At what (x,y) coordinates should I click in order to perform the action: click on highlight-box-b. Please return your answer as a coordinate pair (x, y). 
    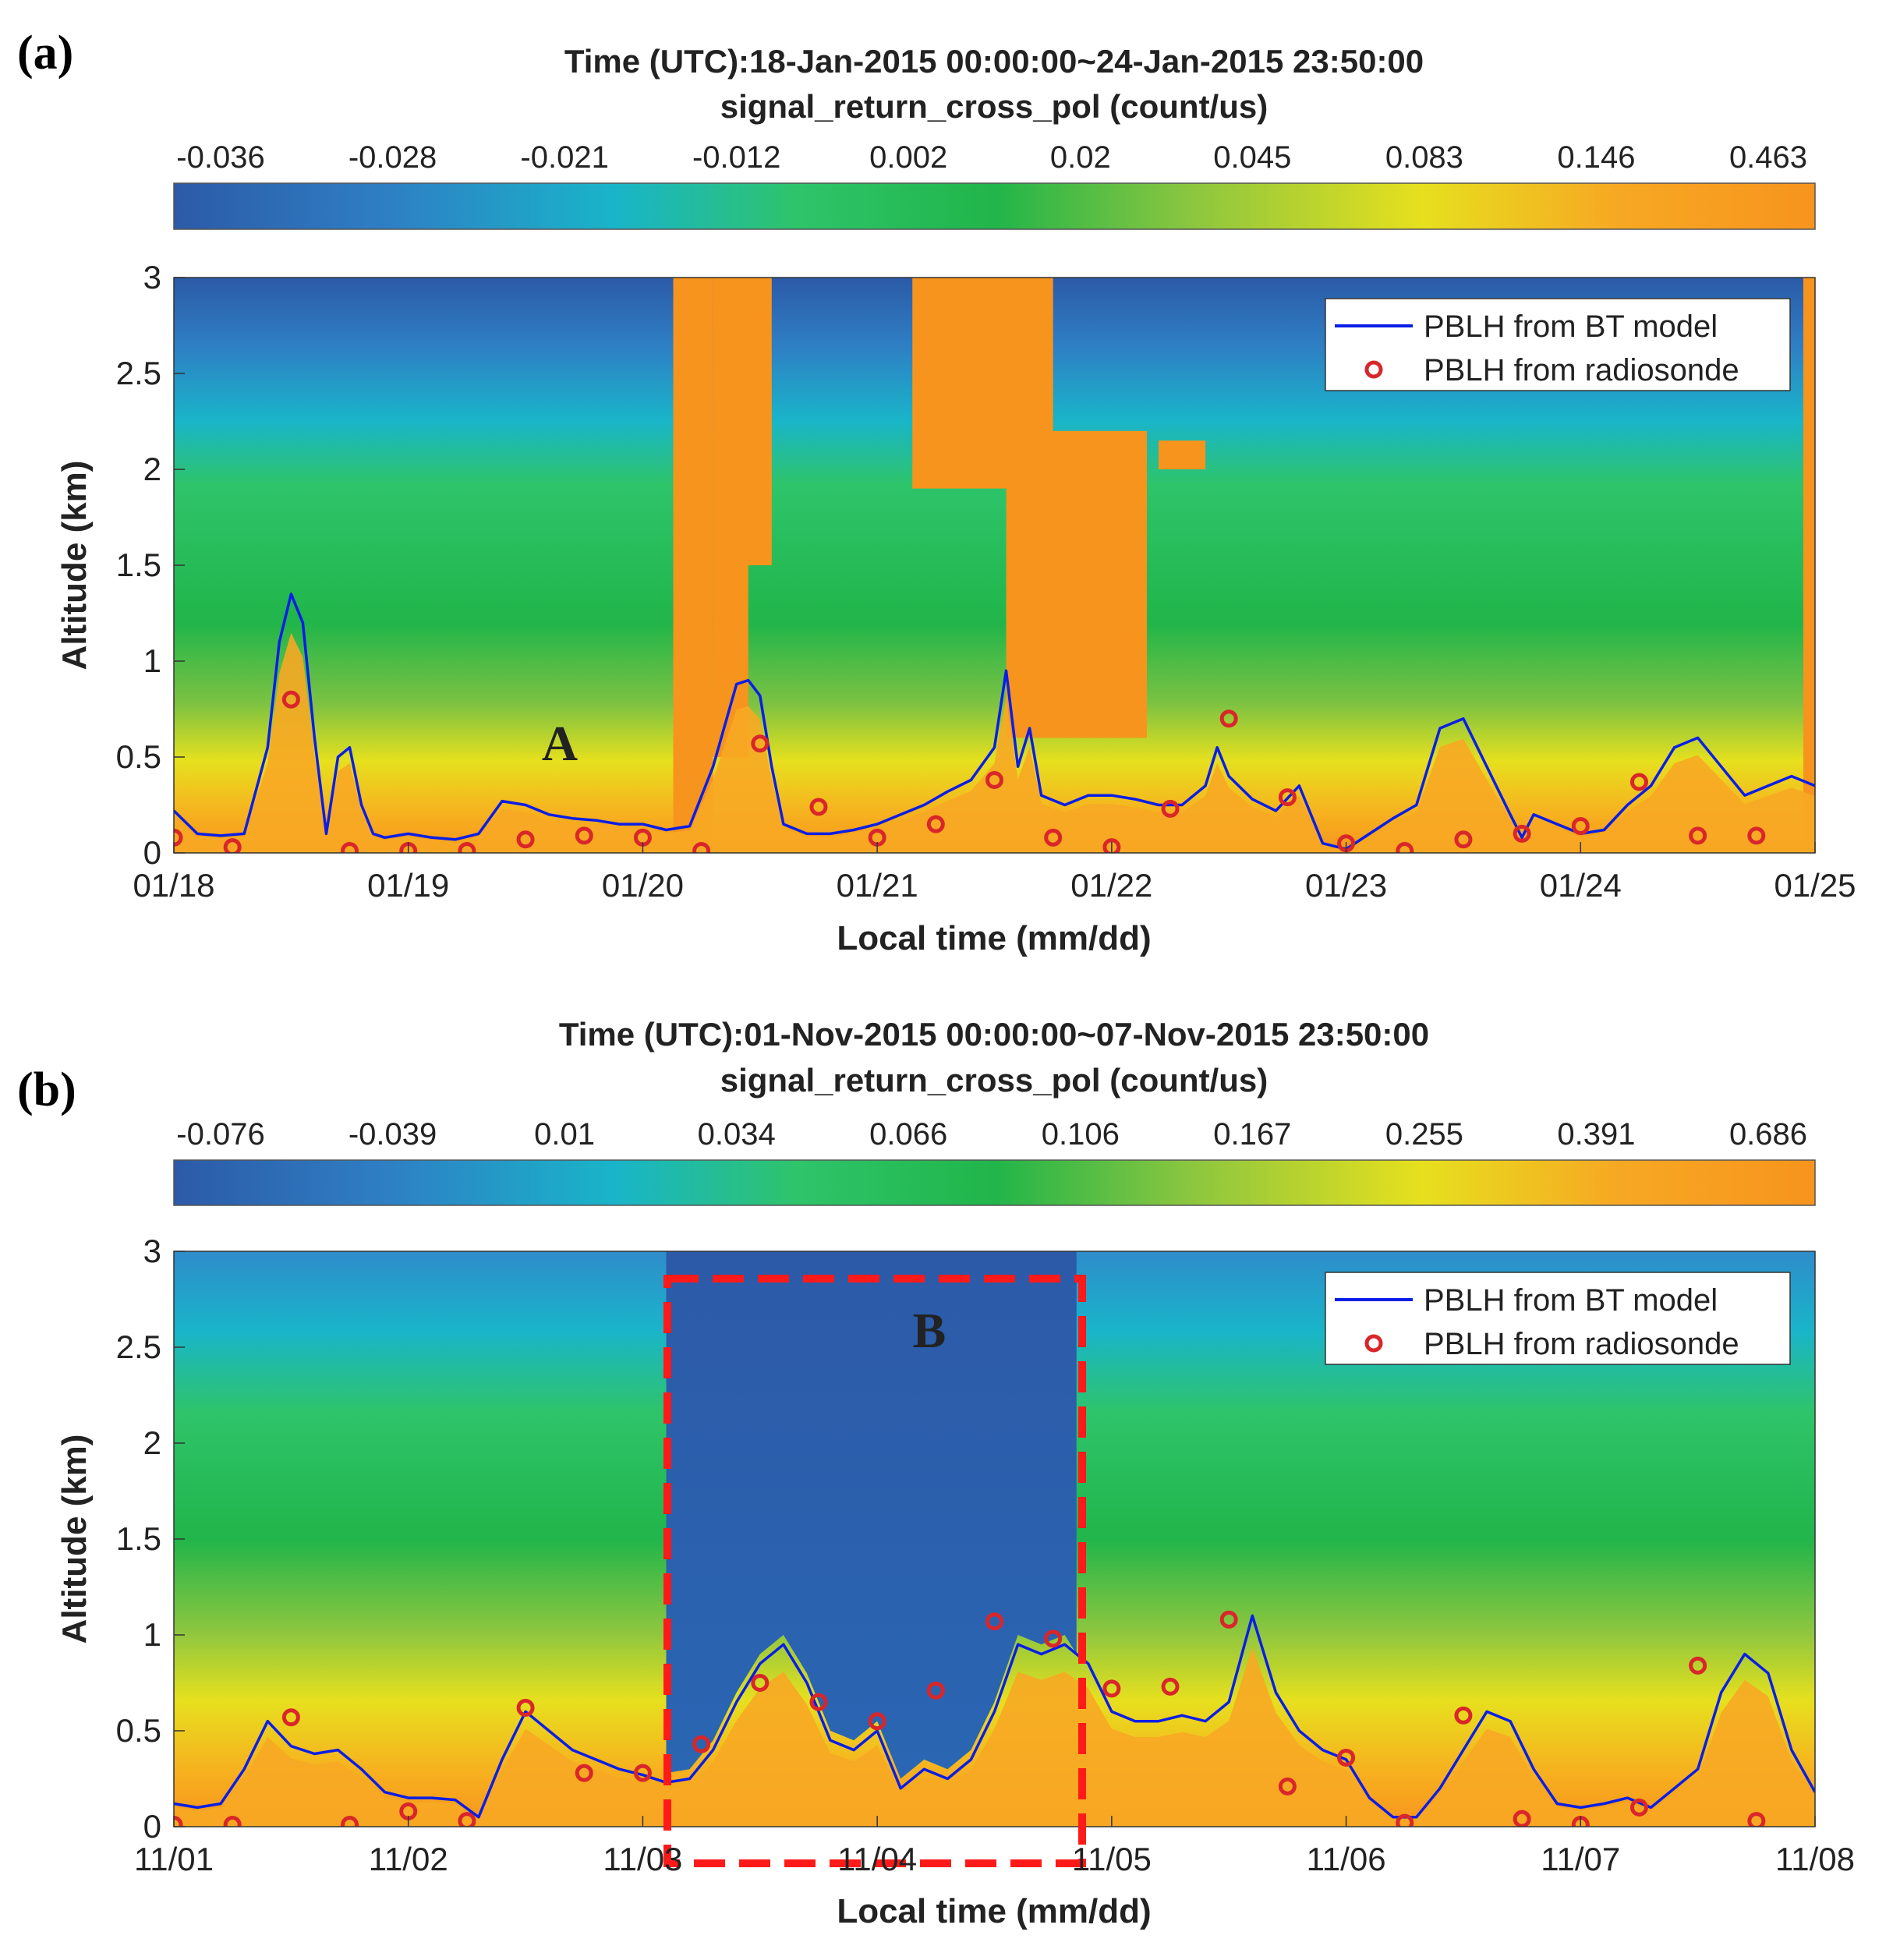
    Looking at the image, I should click on (875, 1571).